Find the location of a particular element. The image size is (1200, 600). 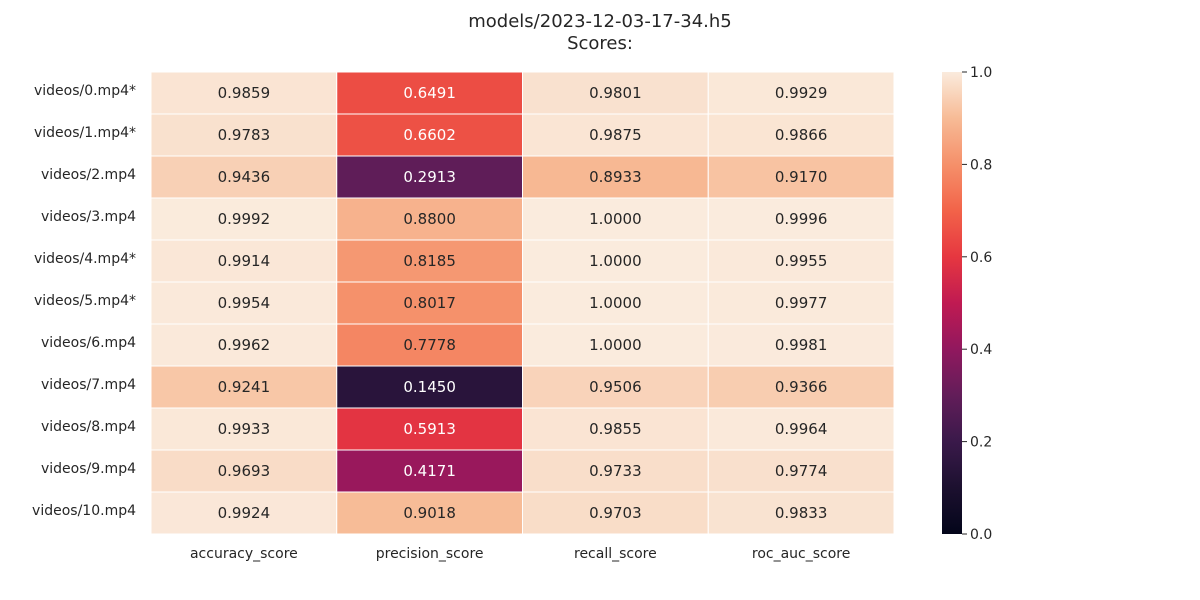

cell-value-label: 0.9977 is located at coordinates (801, 303).